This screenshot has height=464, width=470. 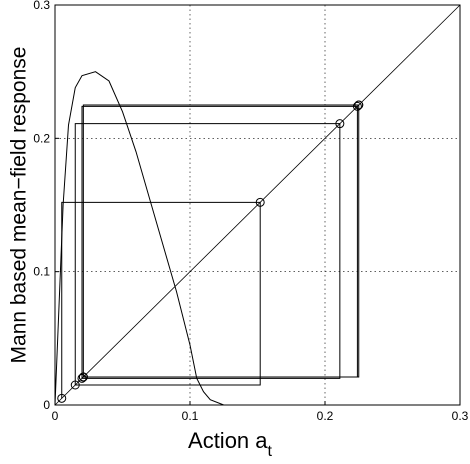 What do you see at coordinates (41, 138) in the screenshot?
I see `y-tick-label: 0.2` at bounding box center [41, 138].